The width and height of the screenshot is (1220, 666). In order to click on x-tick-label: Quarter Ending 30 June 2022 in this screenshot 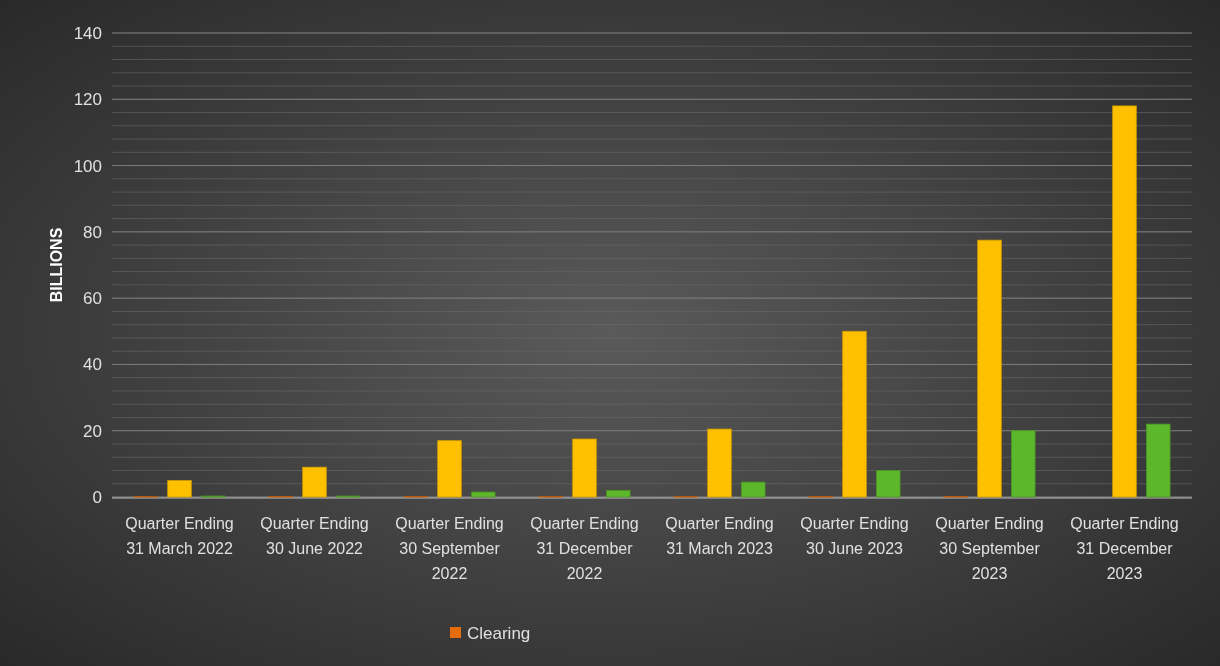, I will do `click(314, 536)`.